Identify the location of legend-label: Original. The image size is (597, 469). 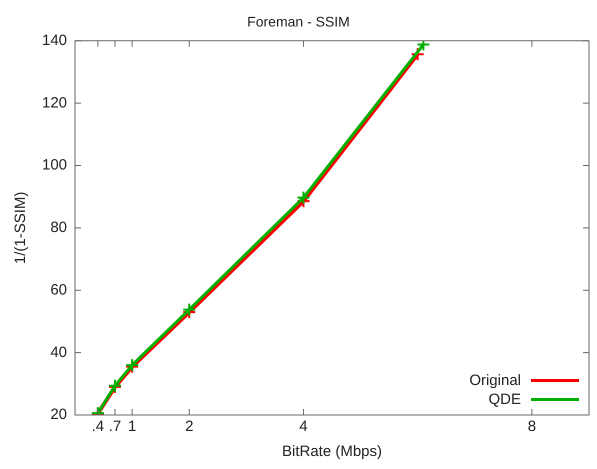
(495, 380).